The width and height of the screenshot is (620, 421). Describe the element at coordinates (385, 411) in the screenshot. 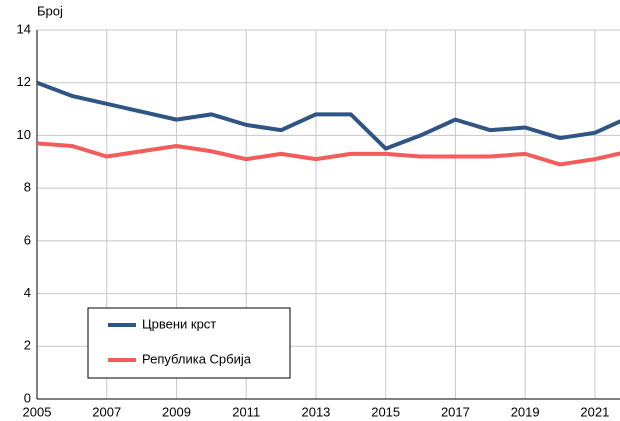

I see `x-tick-label: 2015` at that location.